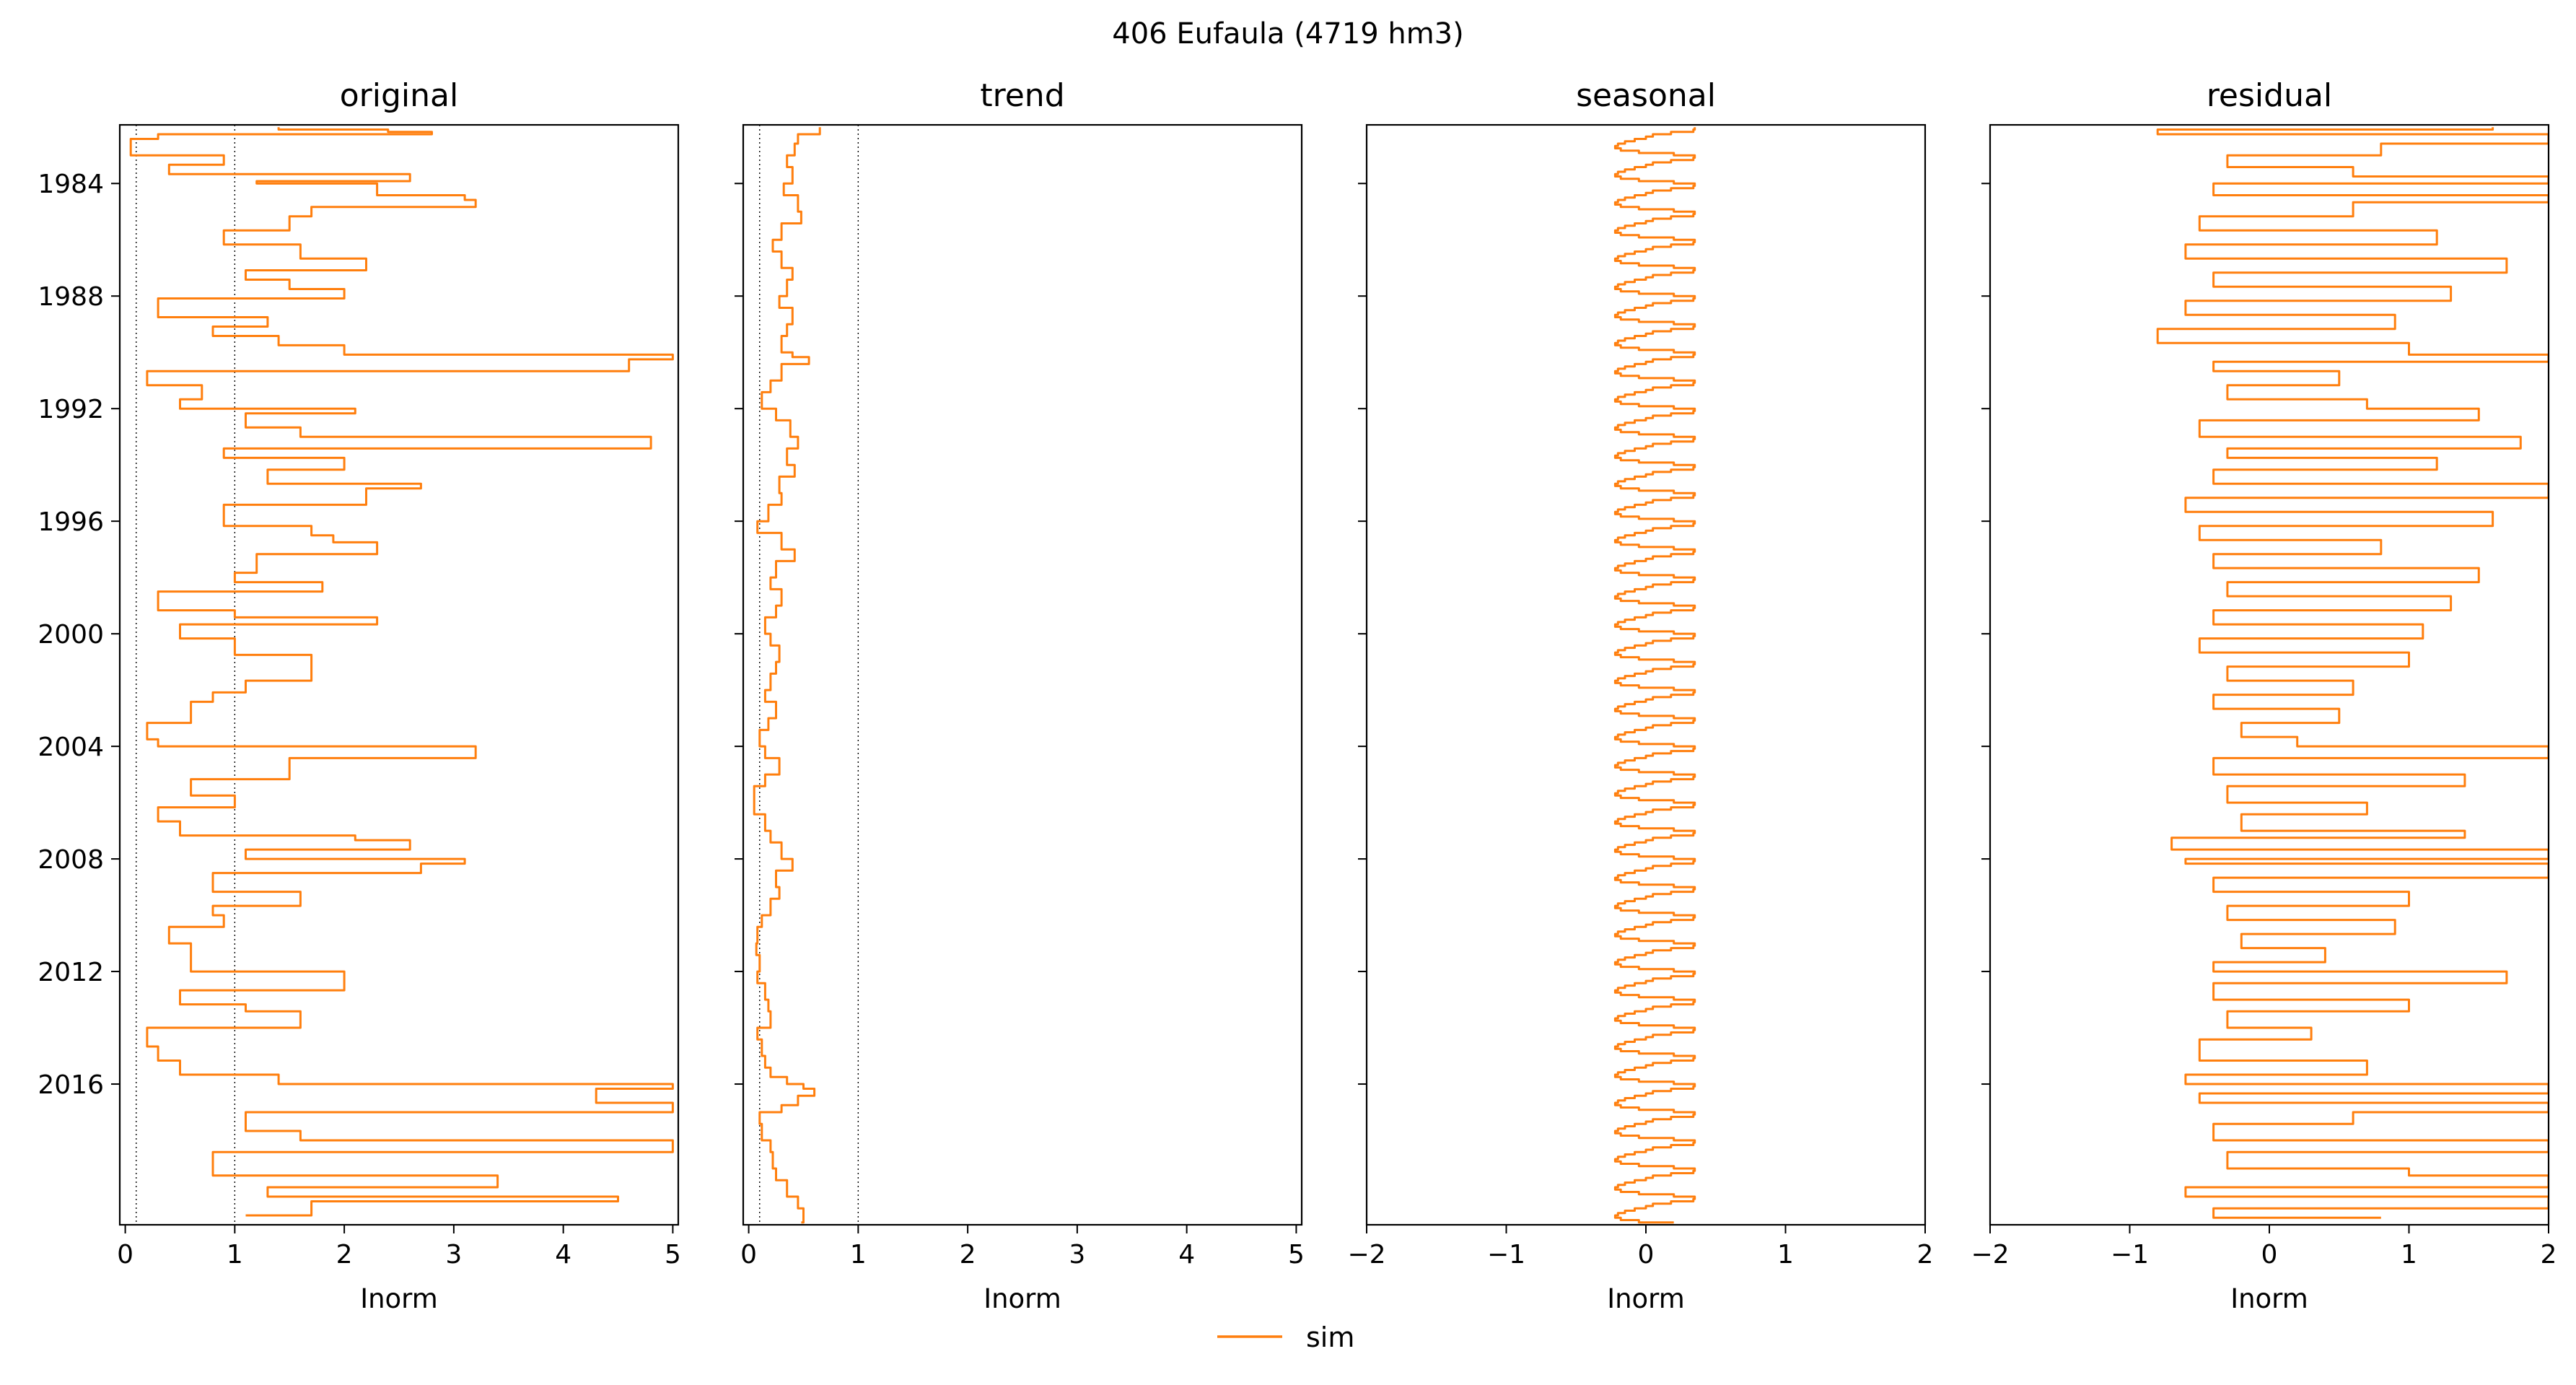  Describe the element at coordinates (71, 297) in the screenshot. I see `y-tick-label: 1988` at that location.